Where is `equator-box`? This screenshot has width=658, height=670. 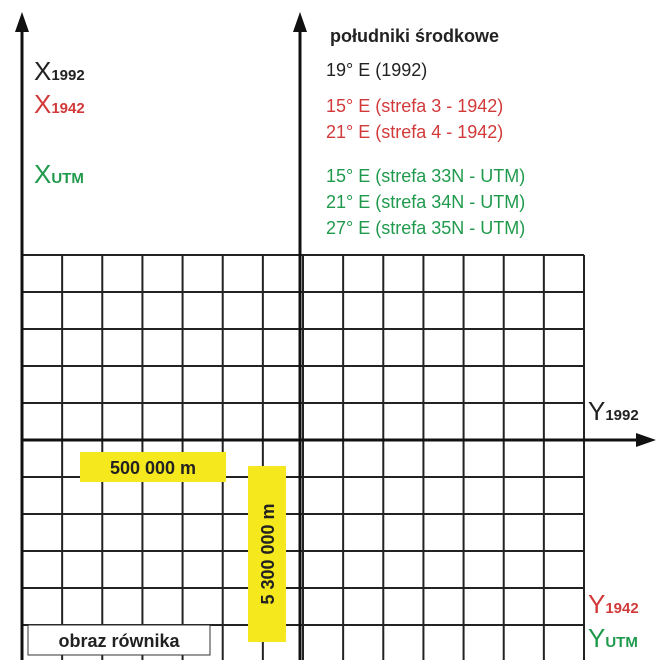
equator-box is located at coordinates (119, 640).